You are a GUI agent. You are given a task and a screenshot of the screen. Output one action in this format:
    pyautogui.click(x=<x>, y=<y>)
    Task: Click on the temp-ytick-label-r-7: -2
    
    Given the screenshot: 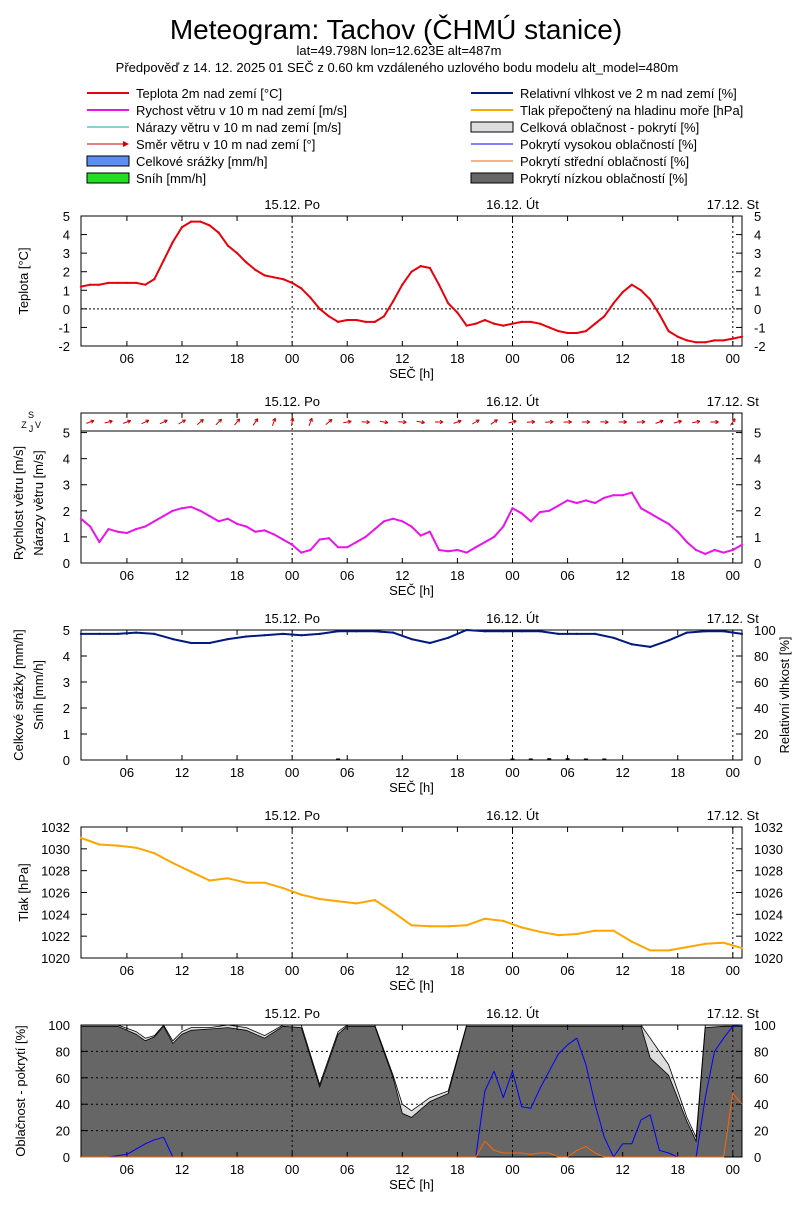 What is the action you would take?
    pyautogui.click(x=760, y=346)
    